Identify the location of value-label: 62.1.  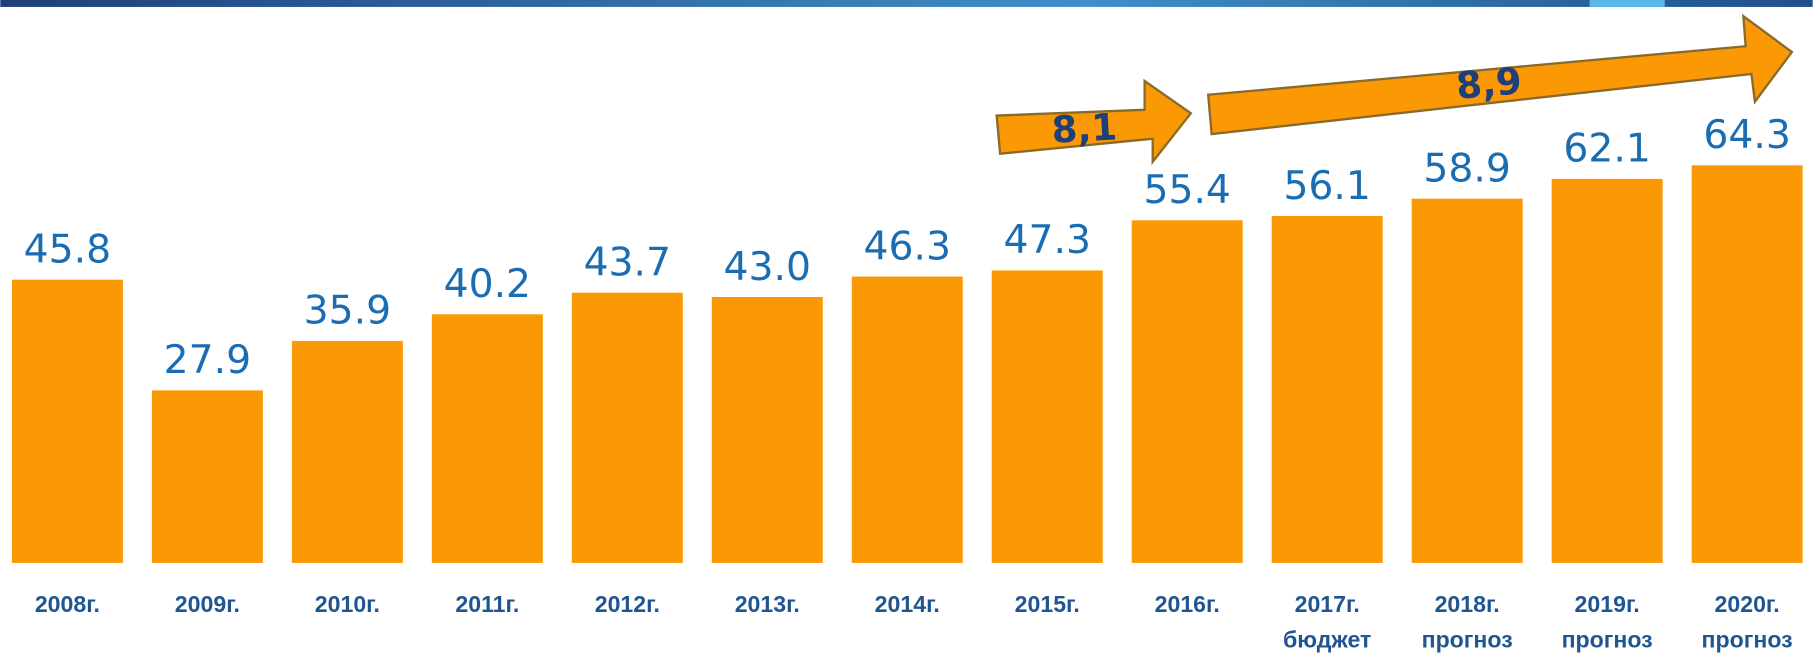
(1606, 149).